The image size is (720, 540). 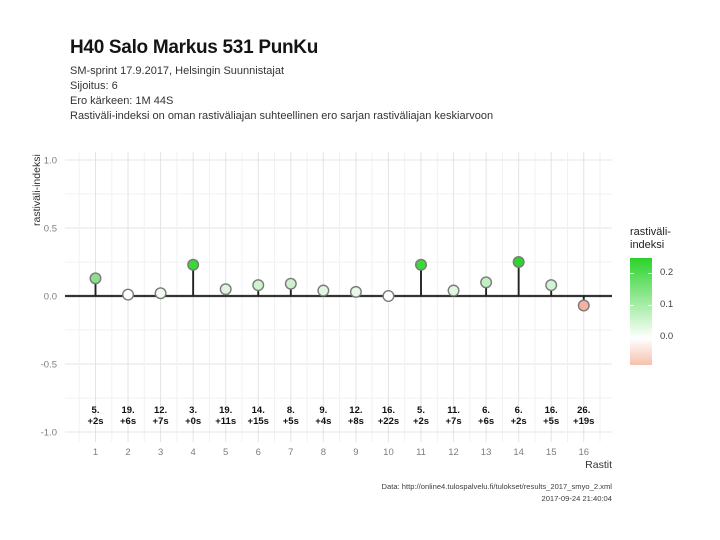 I want to click on x-tick-label: 7, so click(x=290, y=452).